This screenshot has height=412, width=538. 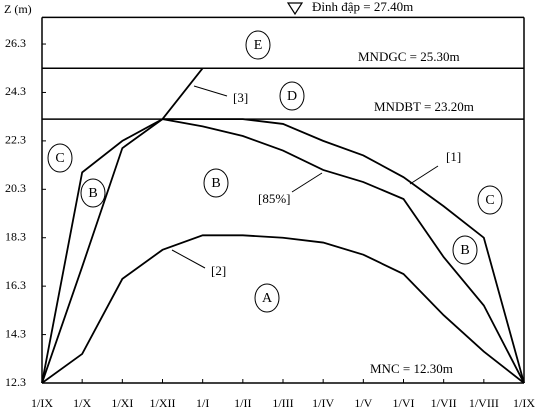 I want to click on zone-label: A, so click(x=267, y=298).